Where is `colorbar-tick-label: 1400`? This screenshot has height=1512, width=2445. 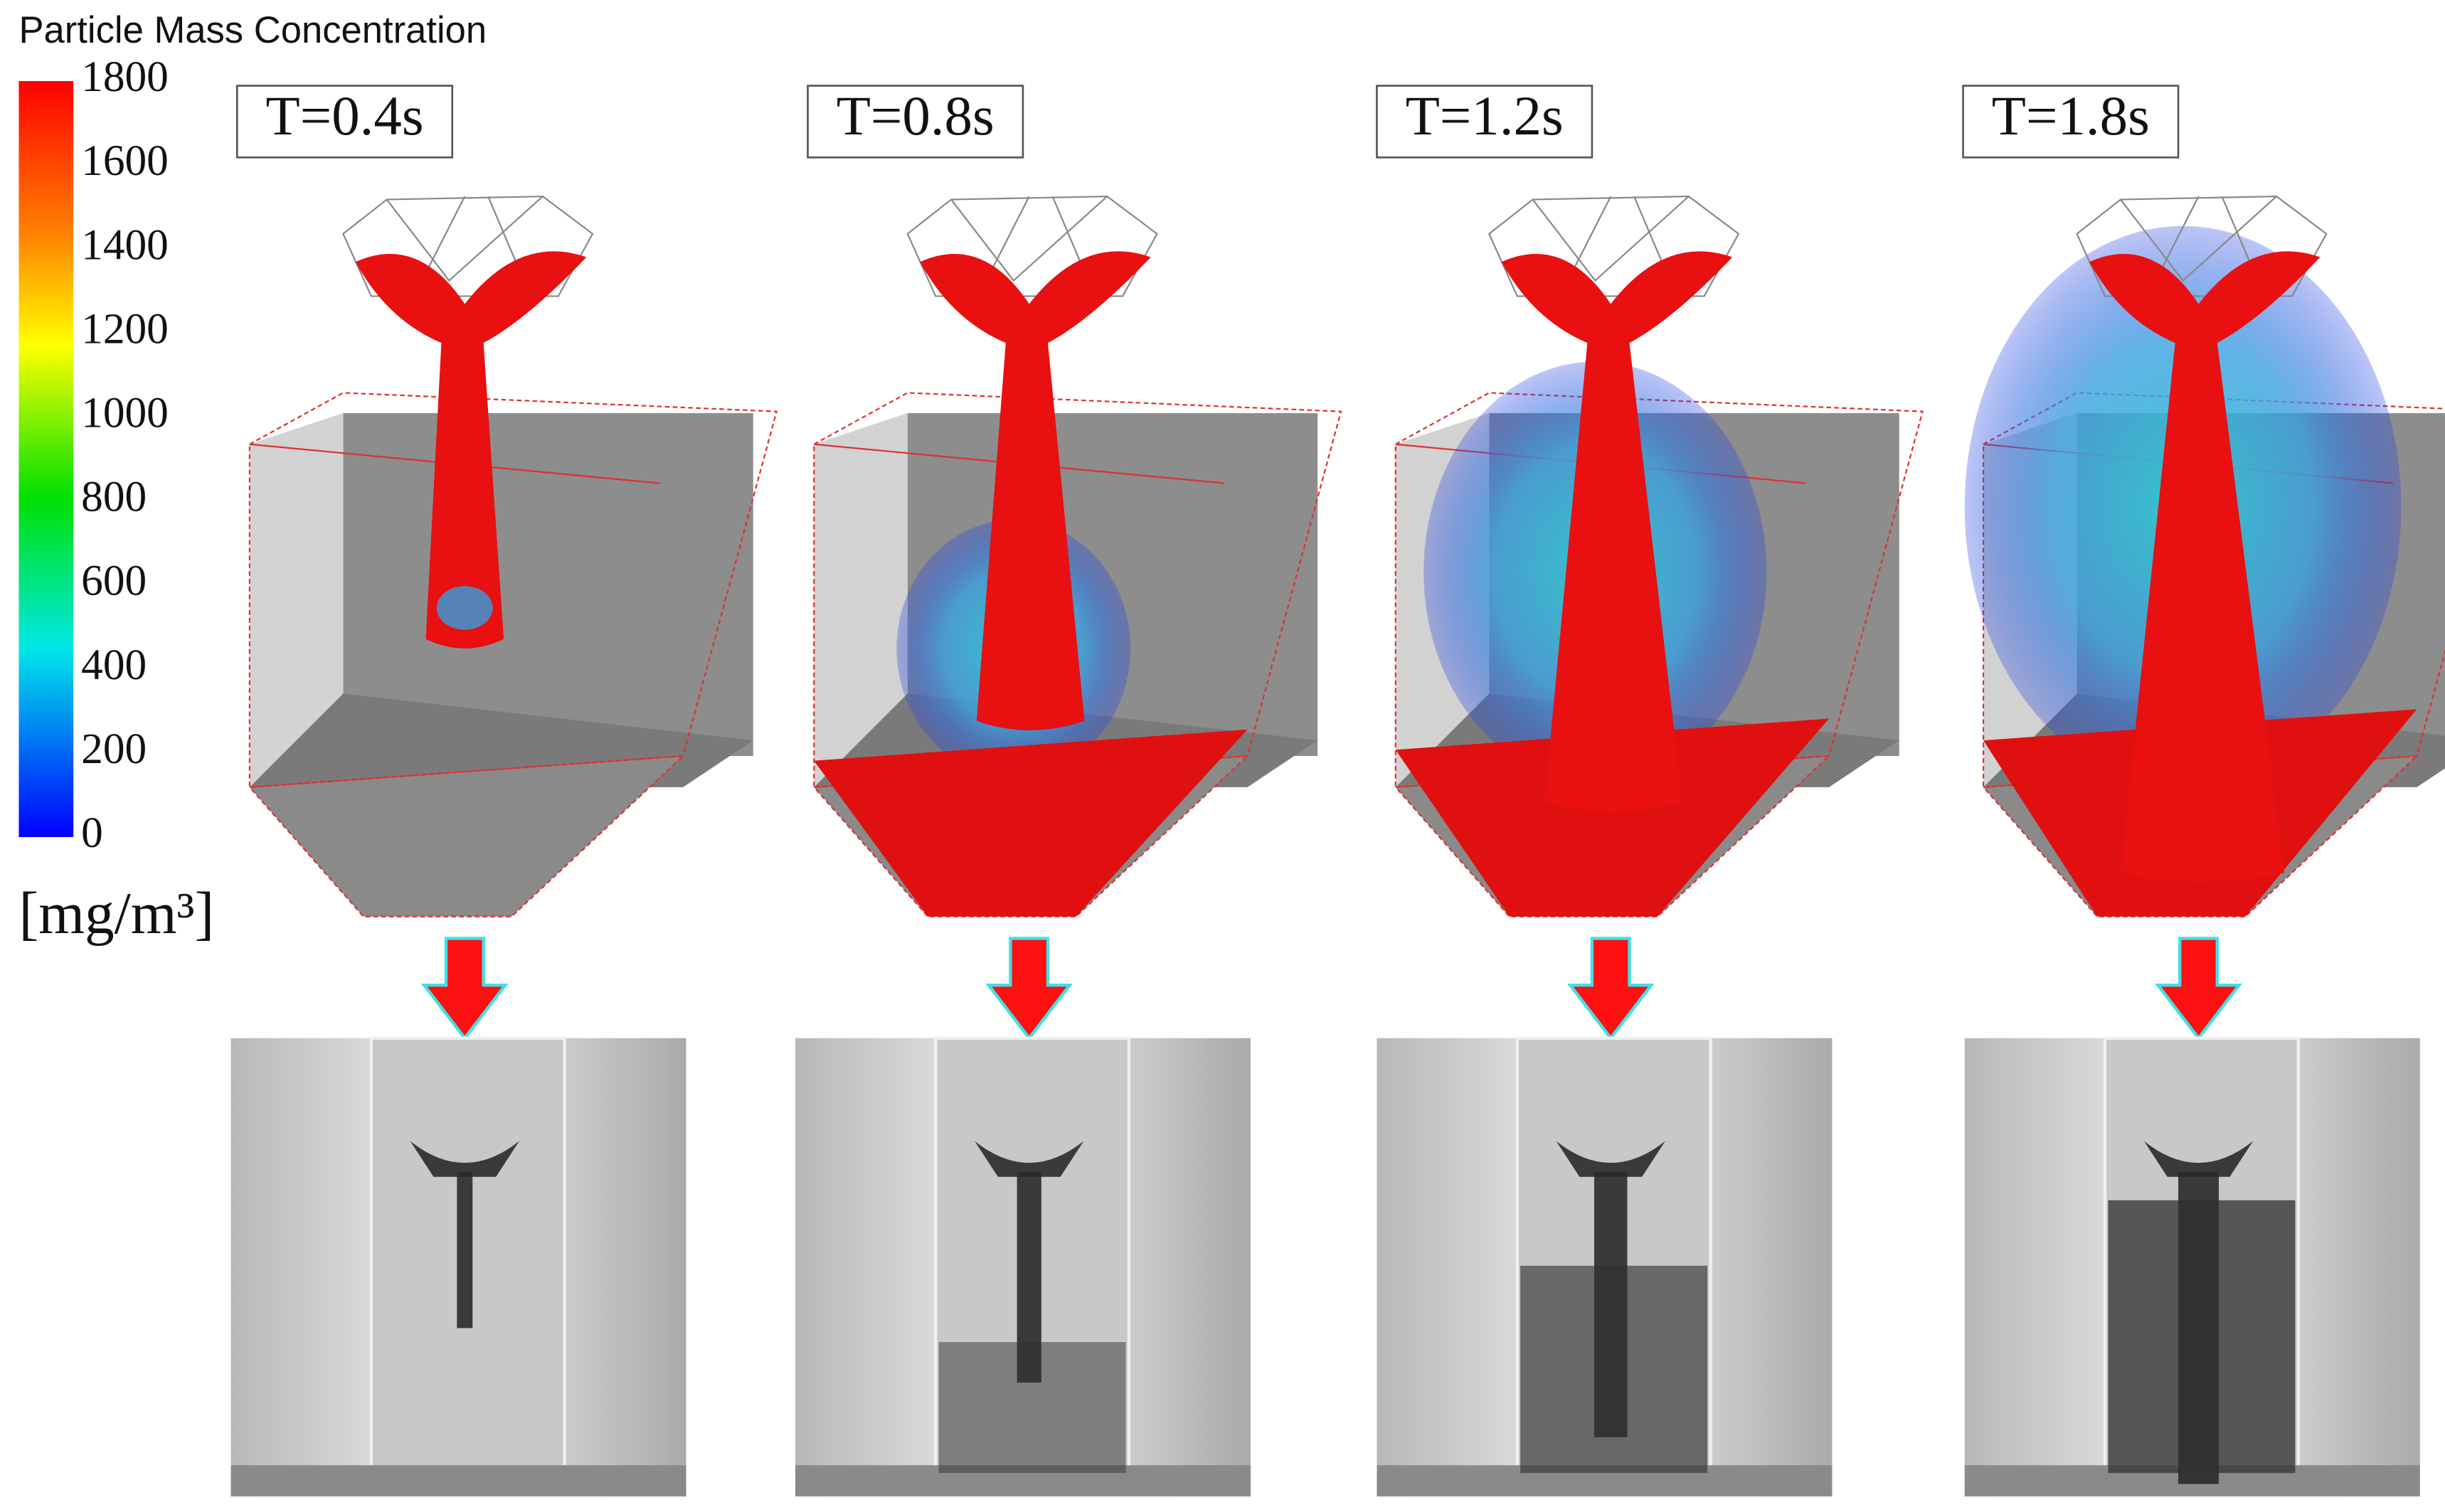
colorbar-tick-label: 1400 is located at coordinates (125, 244).